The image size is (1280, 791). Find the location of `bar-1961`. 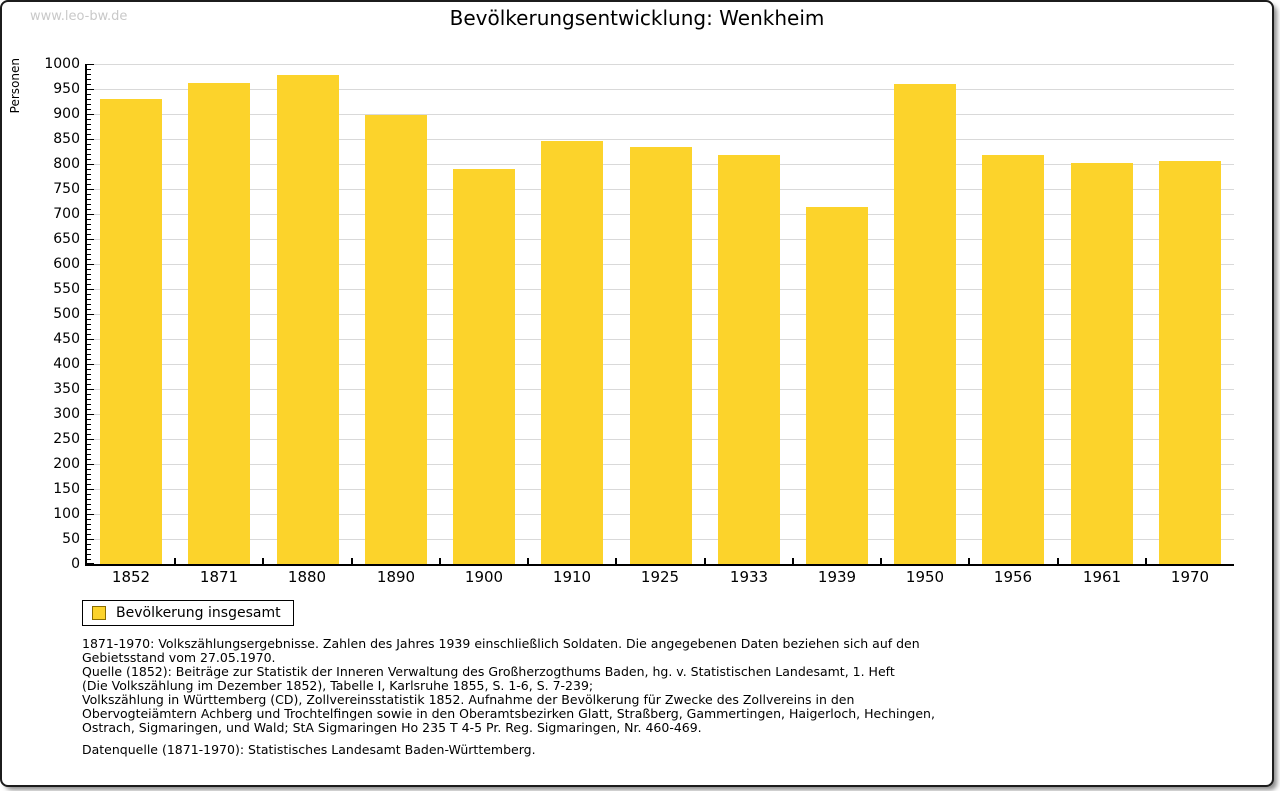

bar-1961 is located at coordinates (1102, 363).